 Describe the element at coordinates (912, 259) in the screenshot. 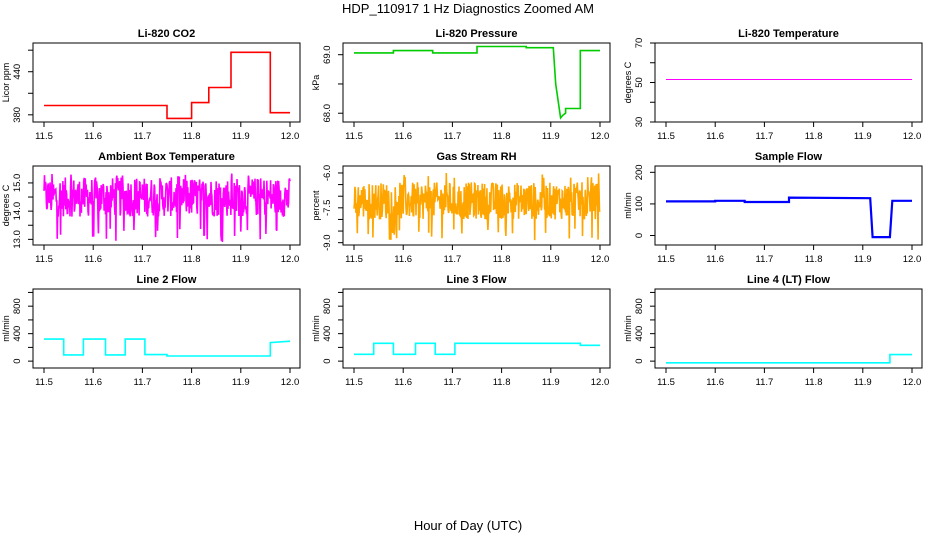

I see `x-tick-label-sample_flow: 12.0` at that location.